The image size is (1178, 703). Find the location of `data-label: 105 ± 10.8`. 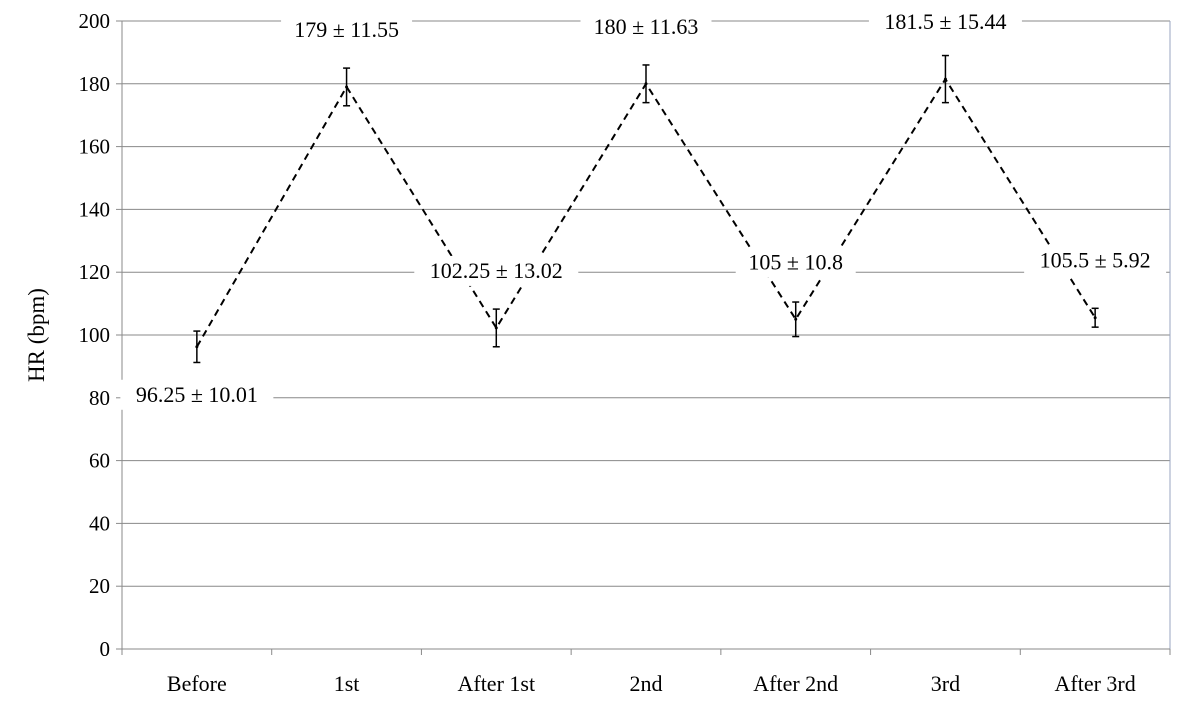

data-label: 105 ± 10.8 is located at coordinates (795, 262).